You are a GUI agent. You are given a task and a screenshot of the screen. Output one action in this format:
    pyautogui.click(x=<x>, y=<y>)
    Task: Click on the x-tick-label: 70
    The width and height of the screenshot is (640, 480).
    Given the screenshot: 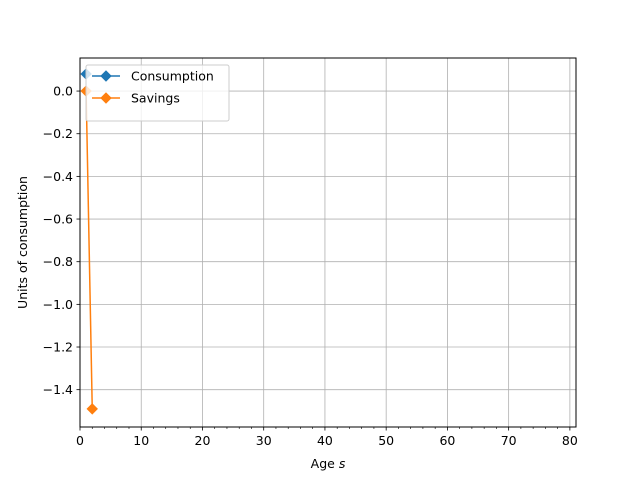 What is the action you would take?
    pyautogui.click(x=509, y=440)
    